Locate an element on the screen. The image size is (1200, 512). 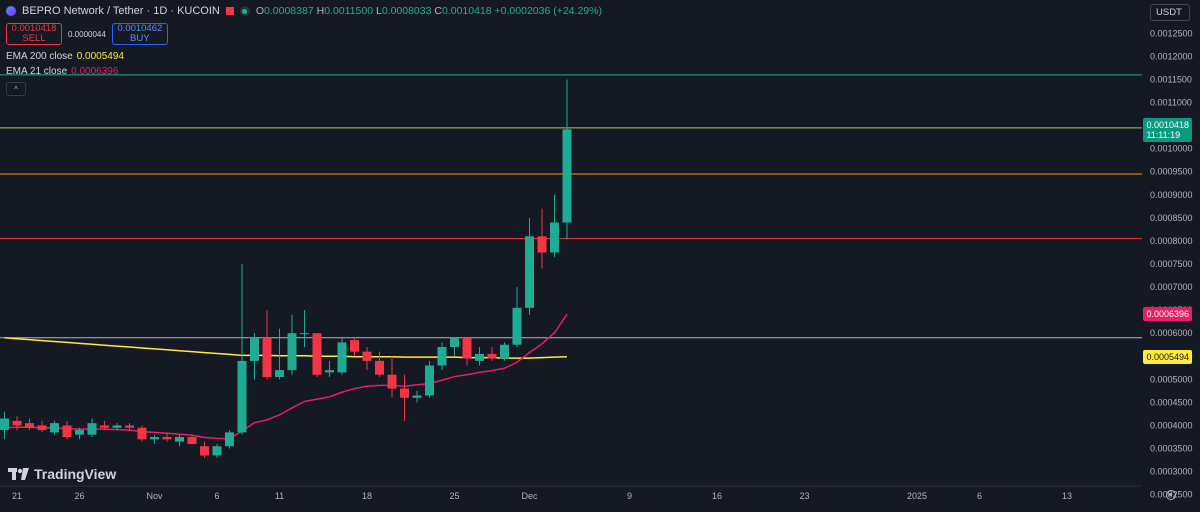
y-tick-label: 0.0012000 is located at coordinates (1171, 56).